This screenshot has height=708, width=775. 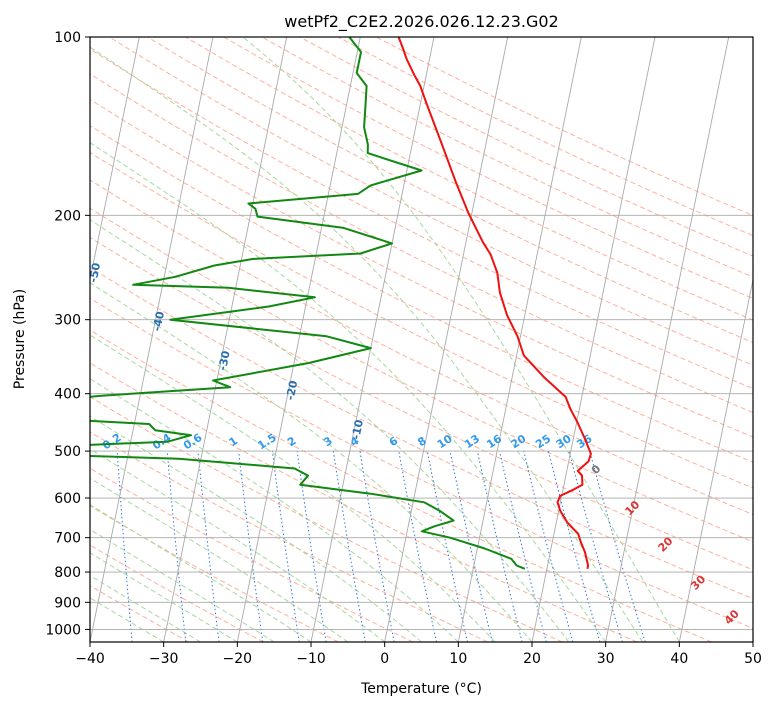 What do you see at coordinates (606, 659) in the screenshot?
I see `x-tick-label: 30` at bounding box center [606, 659].